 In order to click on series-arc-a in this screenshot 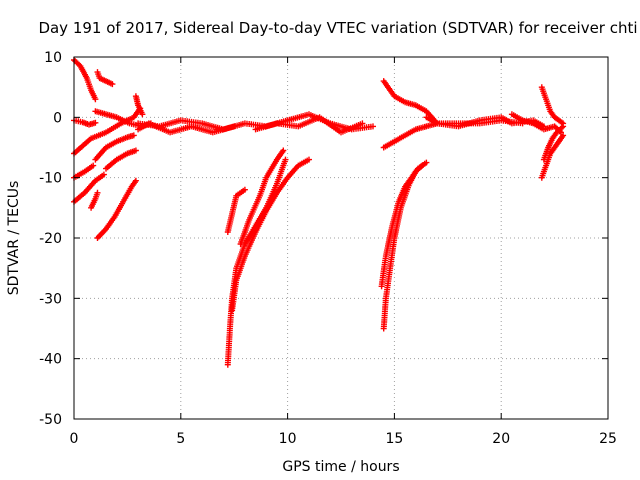, I will do `click(93, 80)`.